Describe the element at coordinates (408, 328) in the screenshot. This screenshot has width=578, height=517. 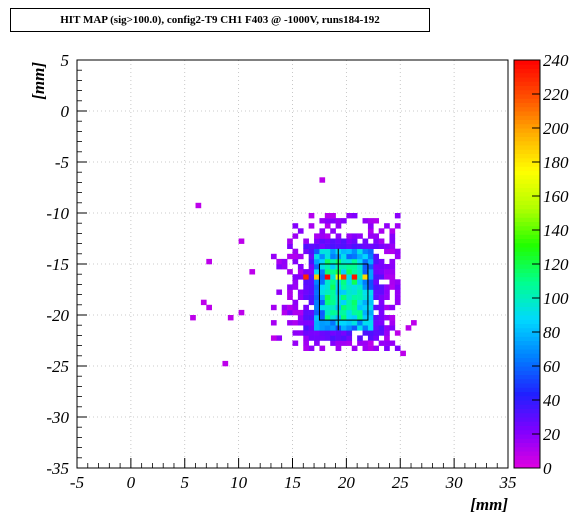
I see `heatmap-cell-outlier` at that location.